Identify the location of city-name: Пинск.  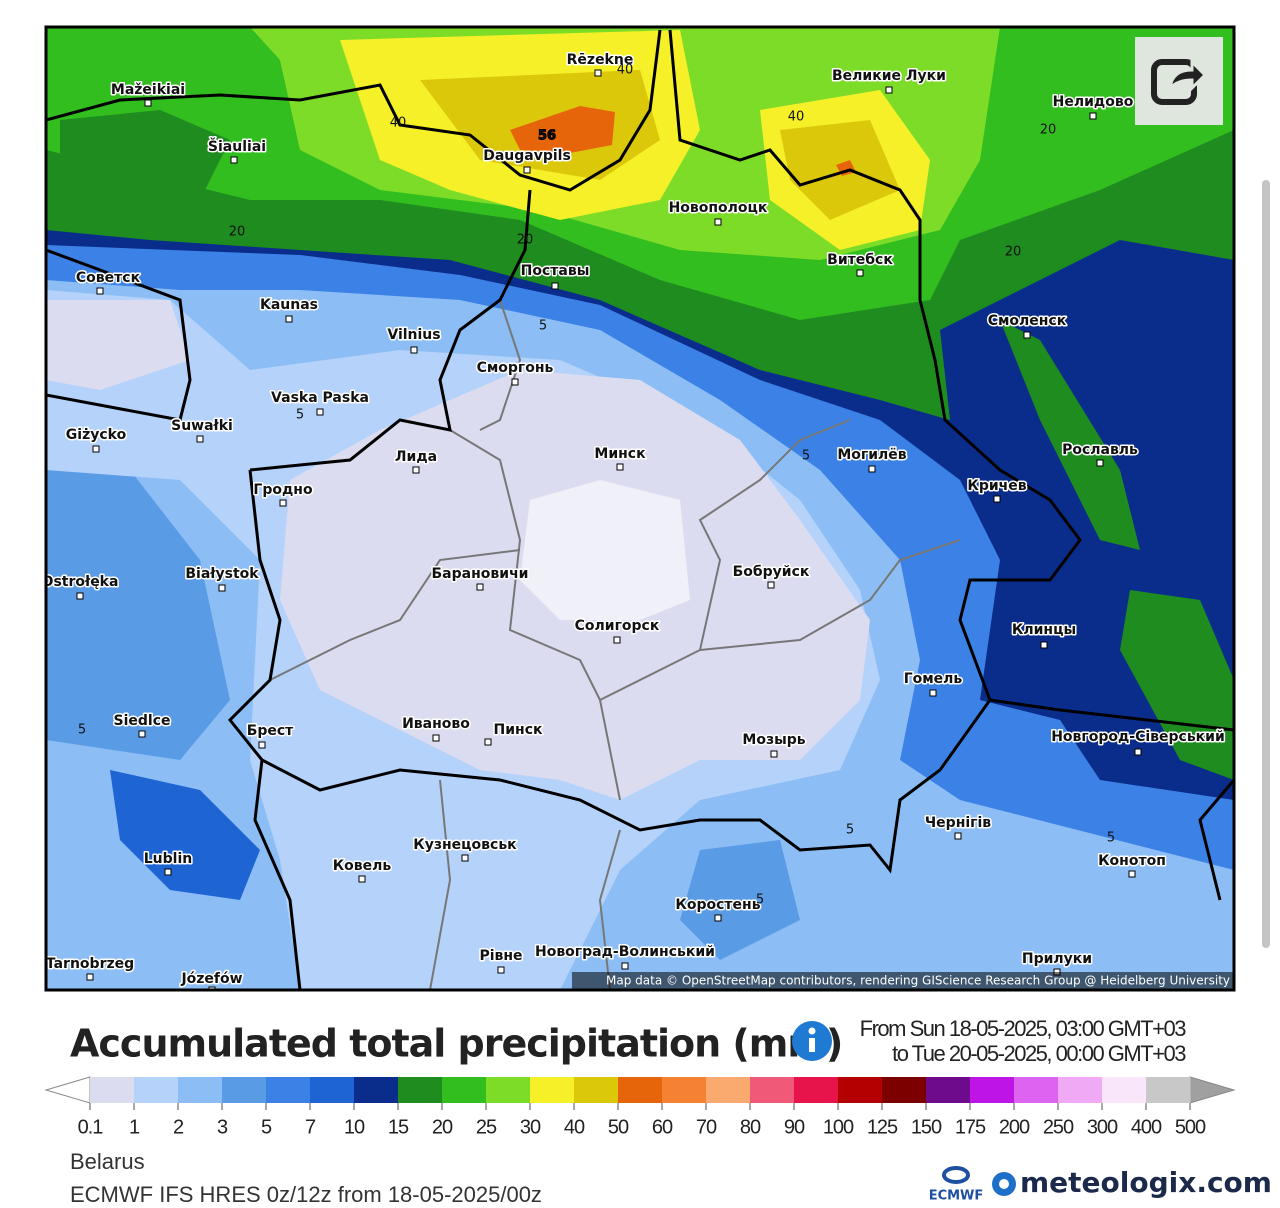
(518, 730).